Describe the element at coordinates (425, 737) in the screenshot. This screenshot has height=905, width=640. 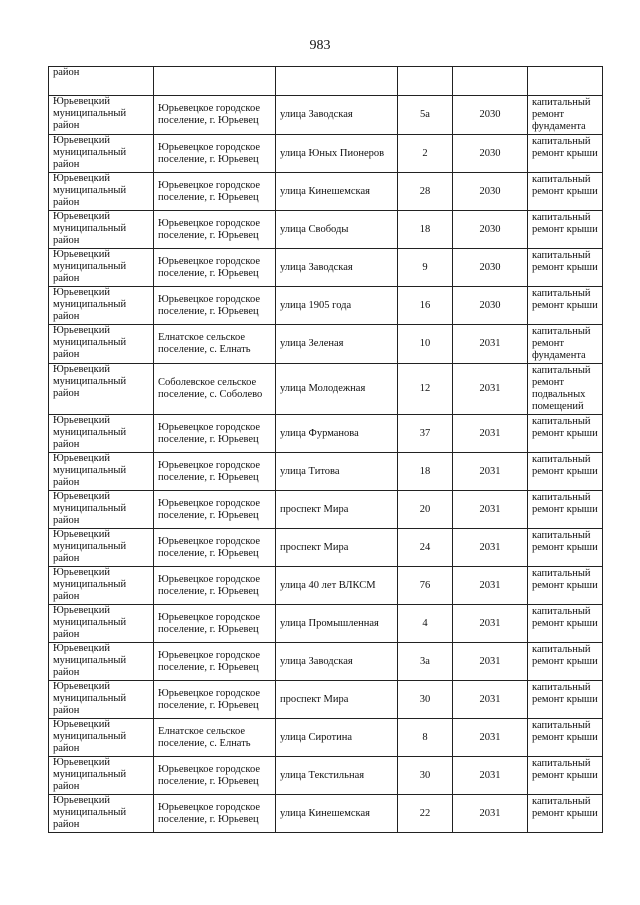
I see `house-number-cell: 8` at that location.